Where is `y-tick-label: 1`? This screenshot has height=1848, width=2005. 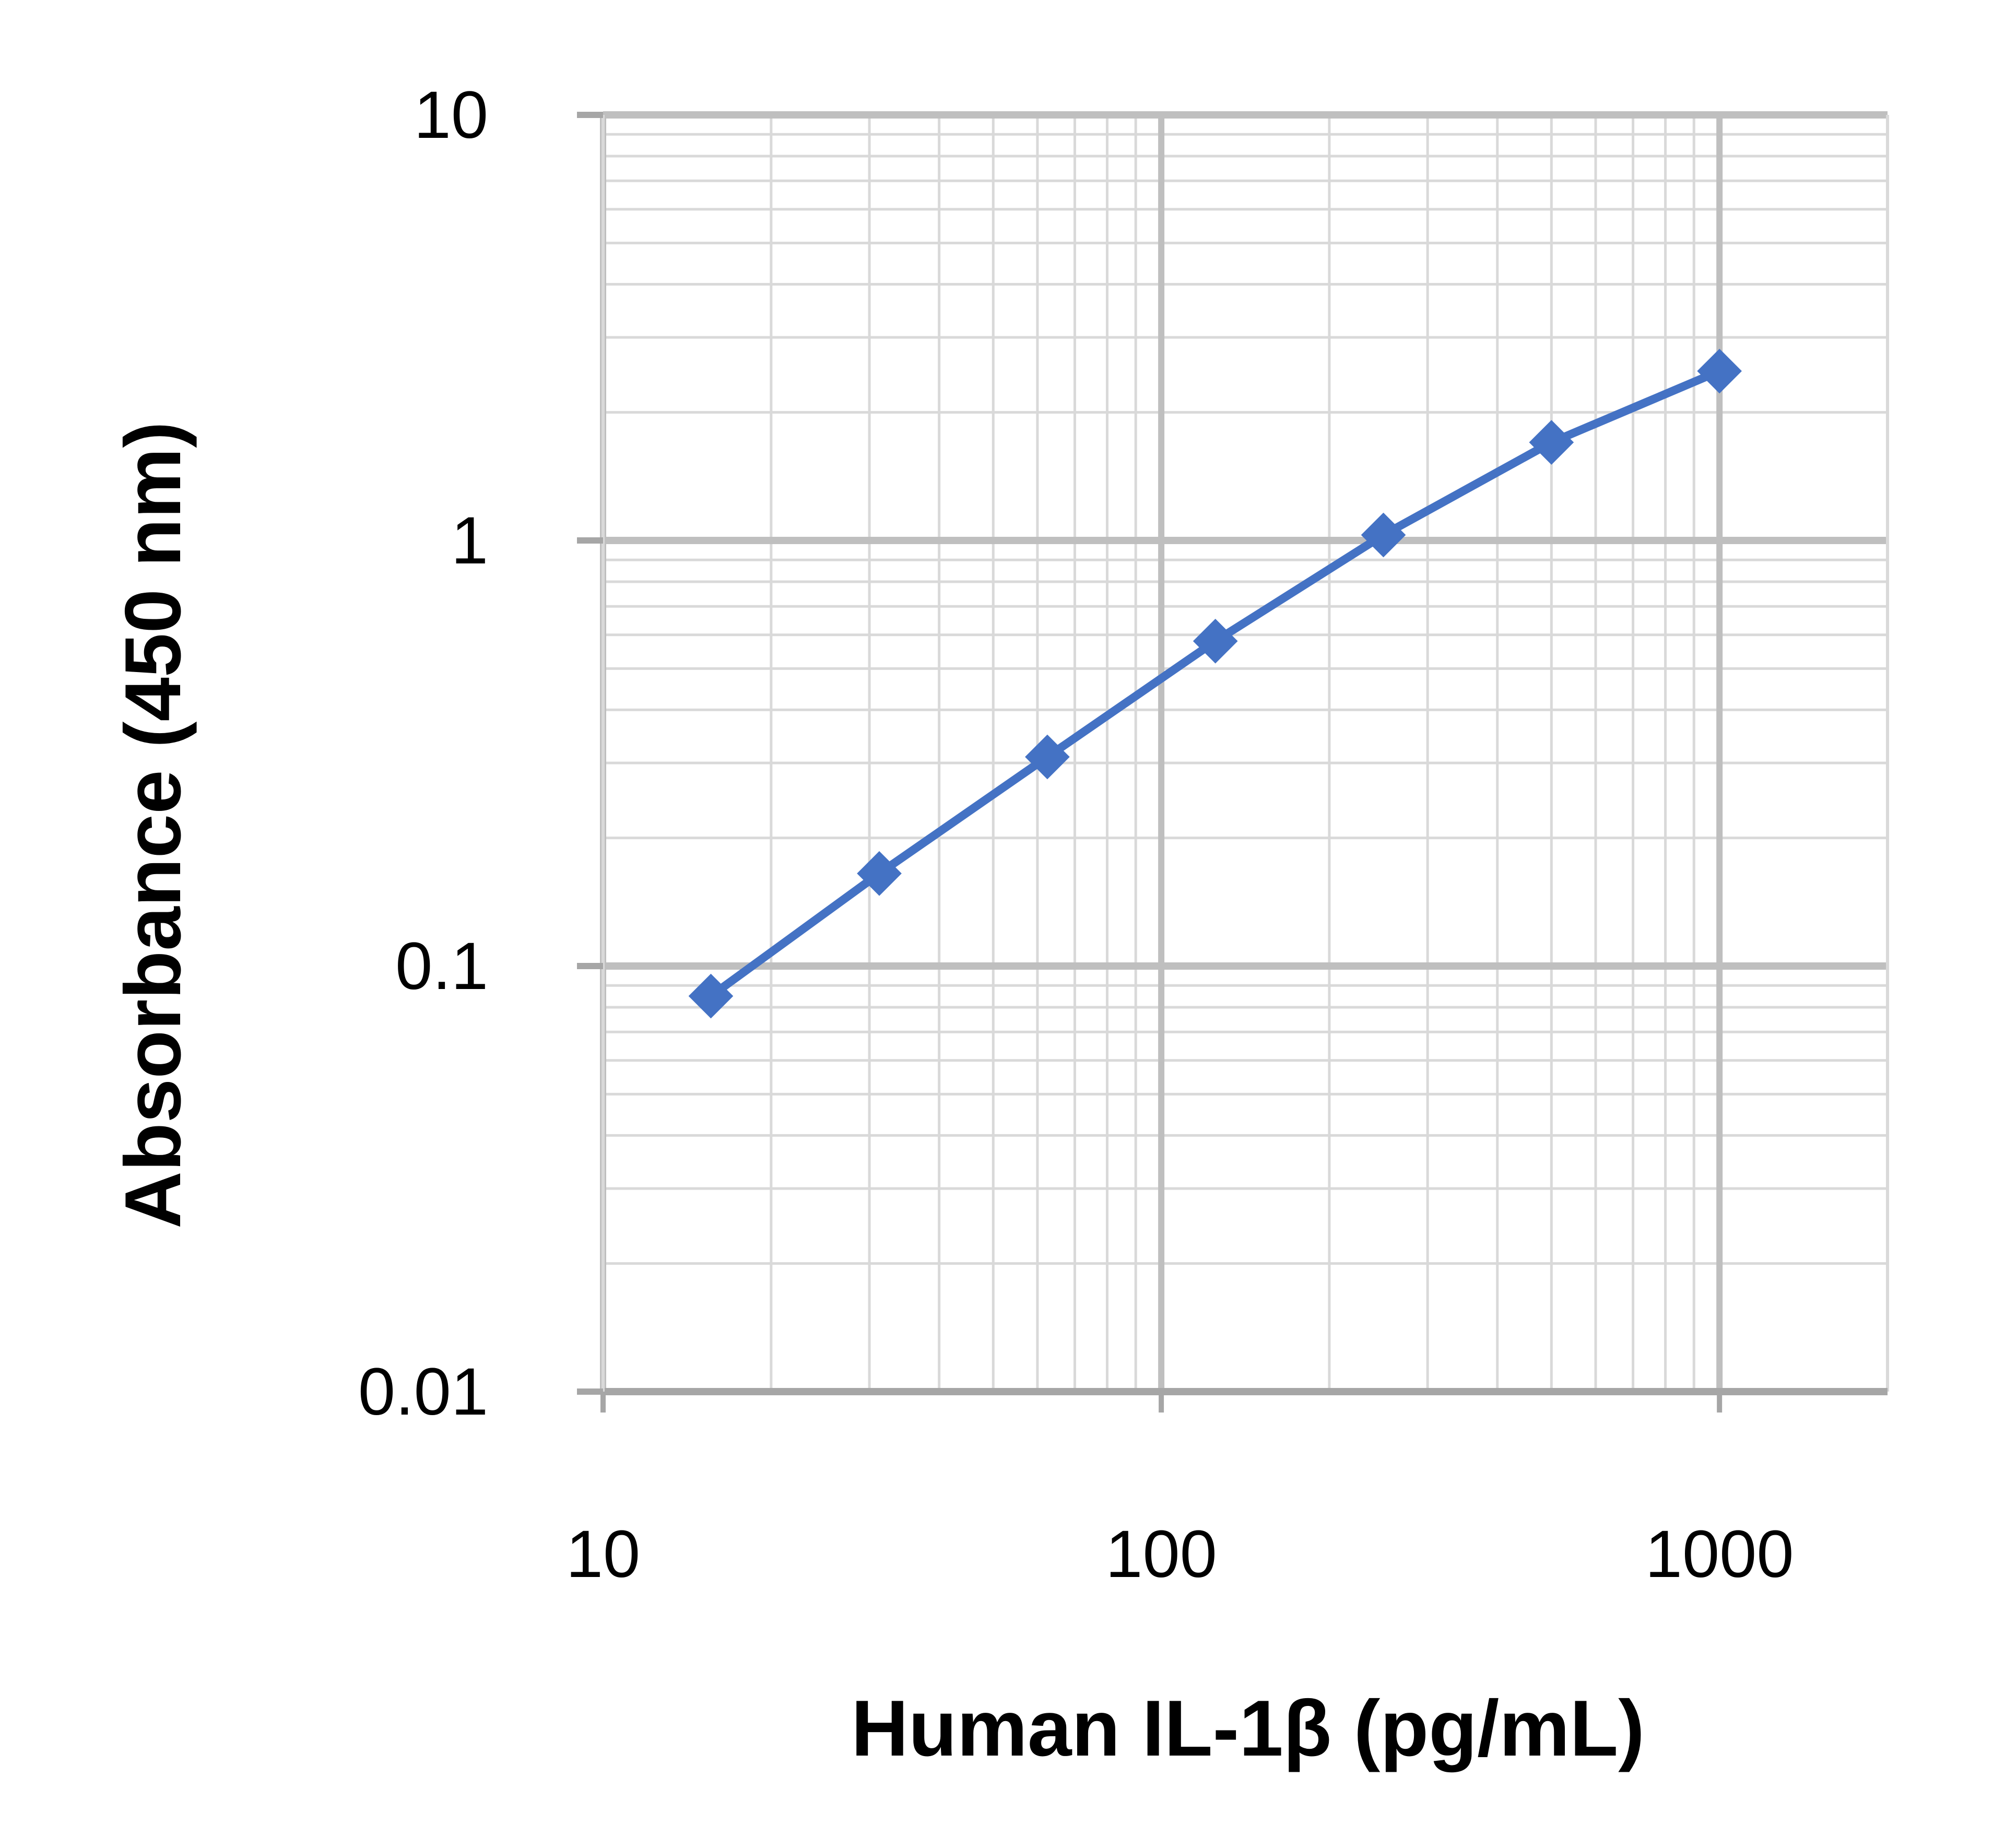
y-tick-label: 1 is located at coordinates (469, 540).